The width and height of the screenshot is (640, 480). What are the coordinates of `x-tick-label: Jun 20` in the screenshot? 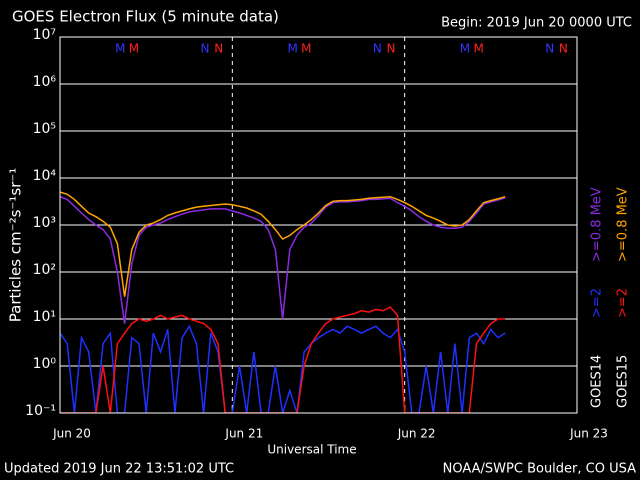 It's located at (71, 434).